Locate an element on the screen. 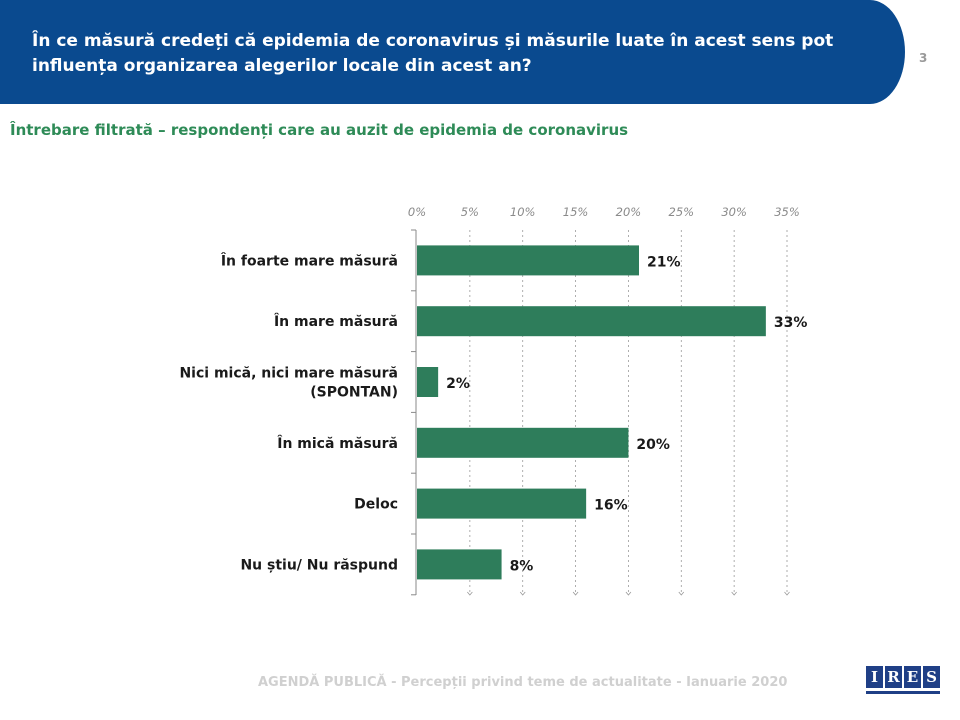 This screenshot has height=720, width=960. category-label: Nu știu/ Nu răspund is located at coordinates (319, 565).